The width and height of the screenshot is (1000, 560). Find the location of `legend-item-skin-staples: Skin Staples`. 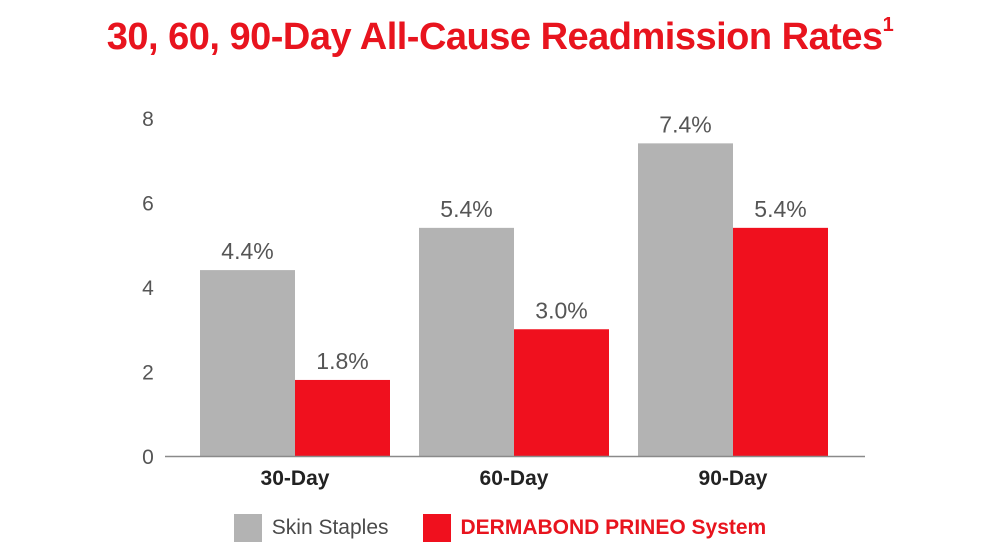

legend-item-skin-staples: Skin Staples is located at coordinates (311, 528).